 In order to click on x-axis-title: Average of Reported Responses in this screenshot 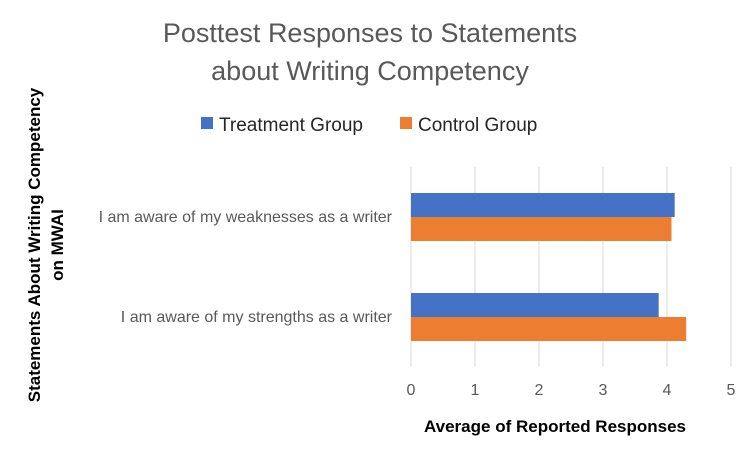, I will do `click(555, 426)`.